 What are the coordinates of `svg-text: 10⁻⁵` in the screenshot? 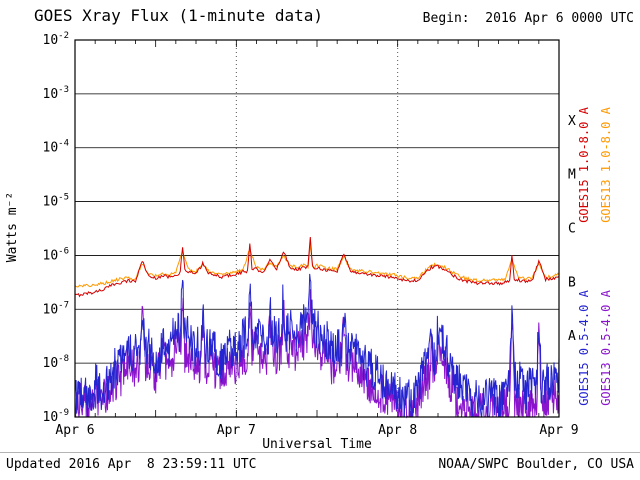 It's located at (56, 201).